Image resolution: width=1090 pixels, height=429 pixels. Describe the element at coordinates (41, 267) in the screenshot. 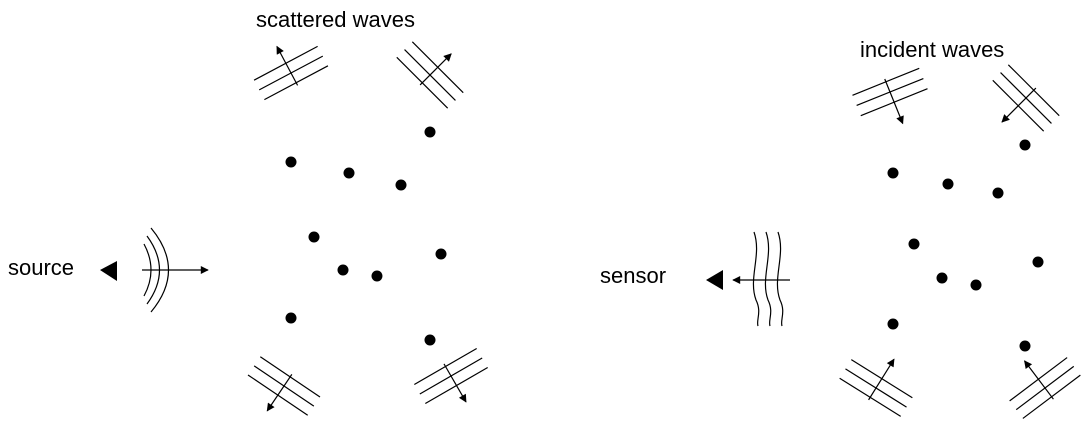

I see `source-label: source` at that location.